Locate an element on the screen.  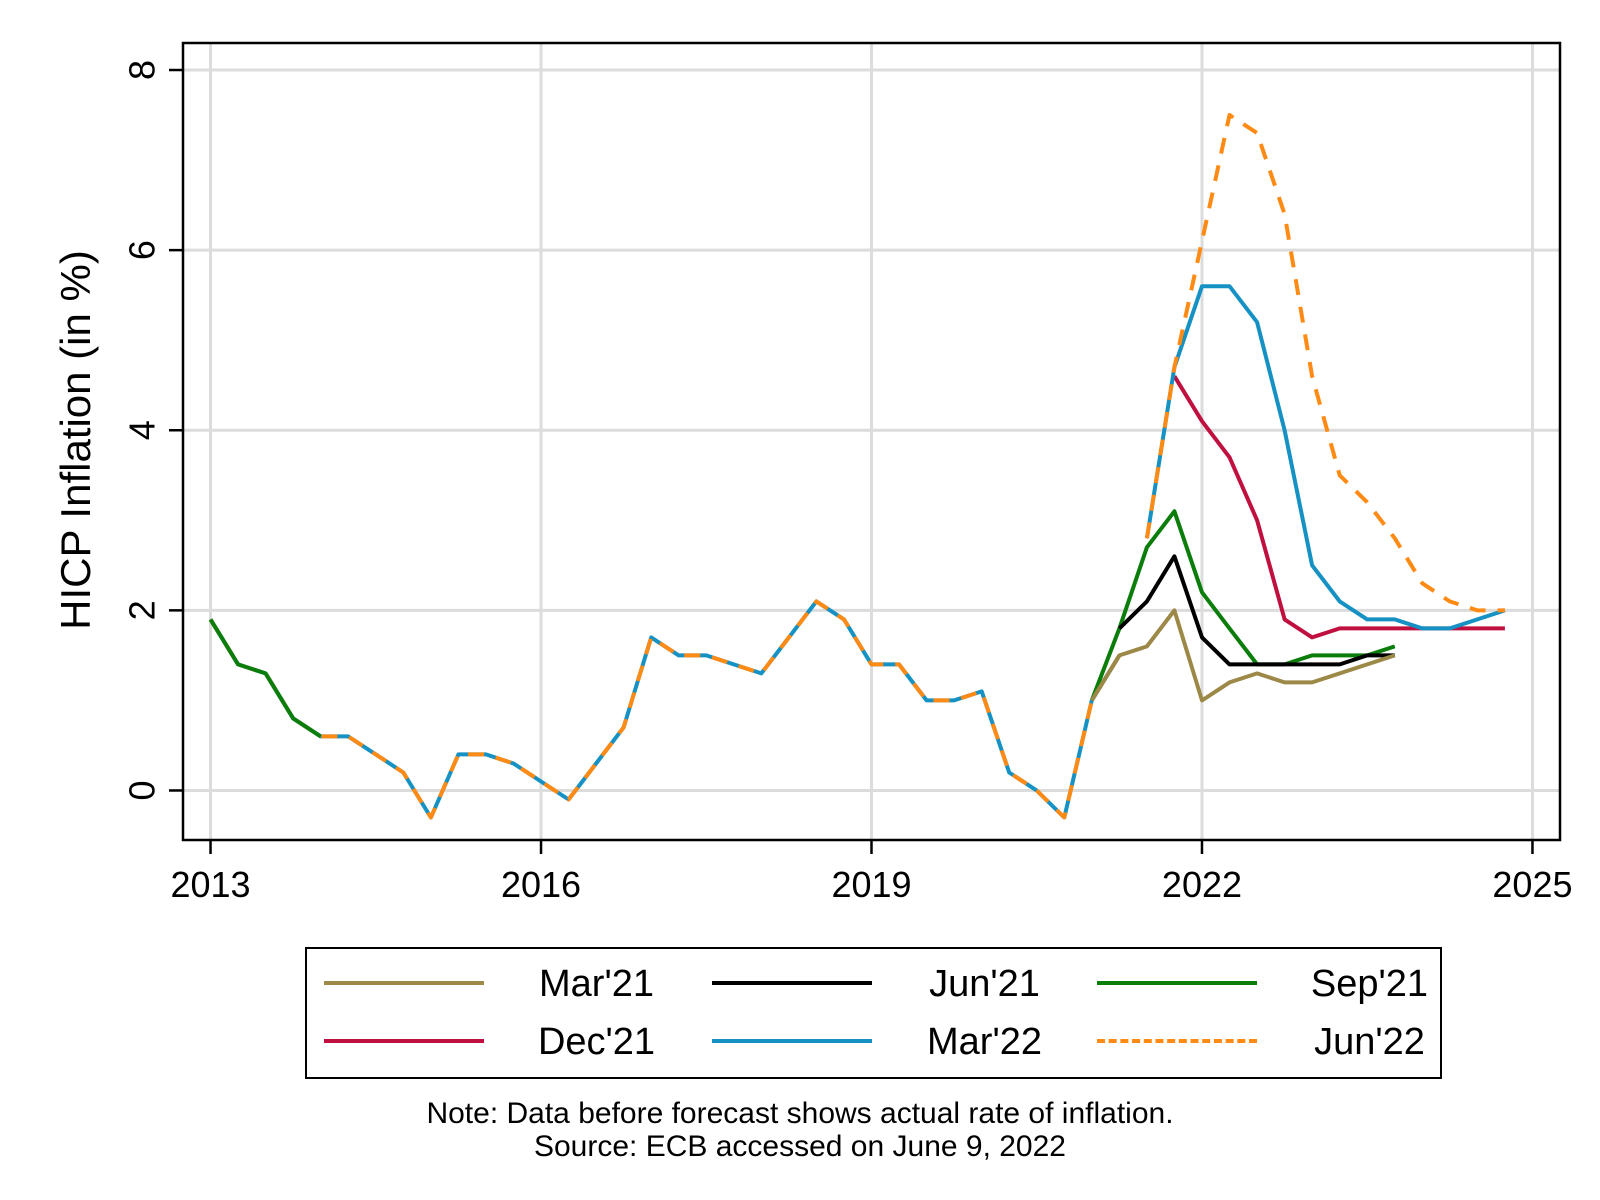
legend-label: Mar'21 is located at coordinates (596, 984).